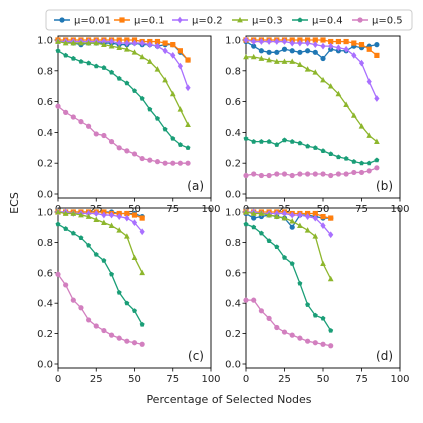  I want to click on y-tick-label: 0.2, so click(45, 164).